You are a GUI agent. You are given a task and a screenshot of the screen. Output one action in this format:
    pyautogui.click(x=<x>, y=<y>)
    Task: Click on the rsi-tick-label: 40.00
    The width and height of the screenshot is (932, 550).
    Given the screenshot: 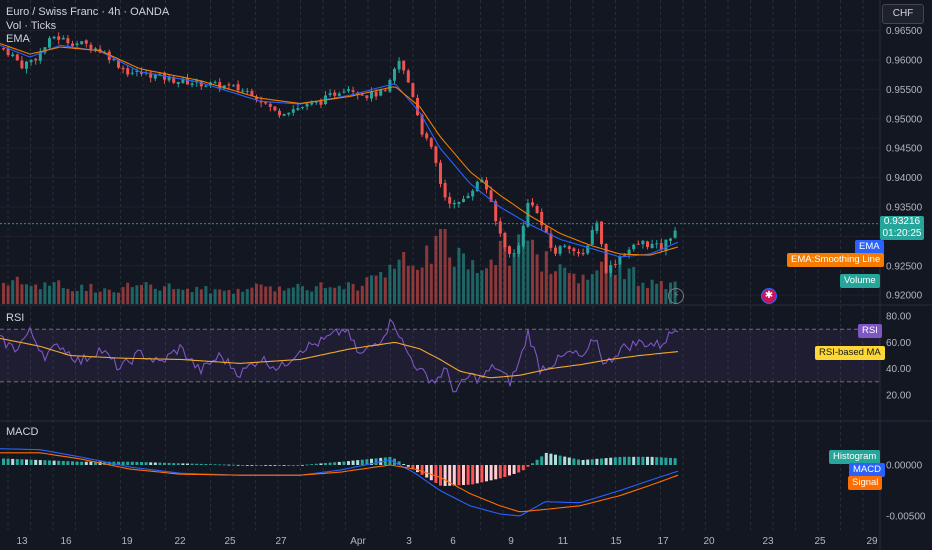 What is the action you would take?
    pyautogui.click(x=898, y=369)
    